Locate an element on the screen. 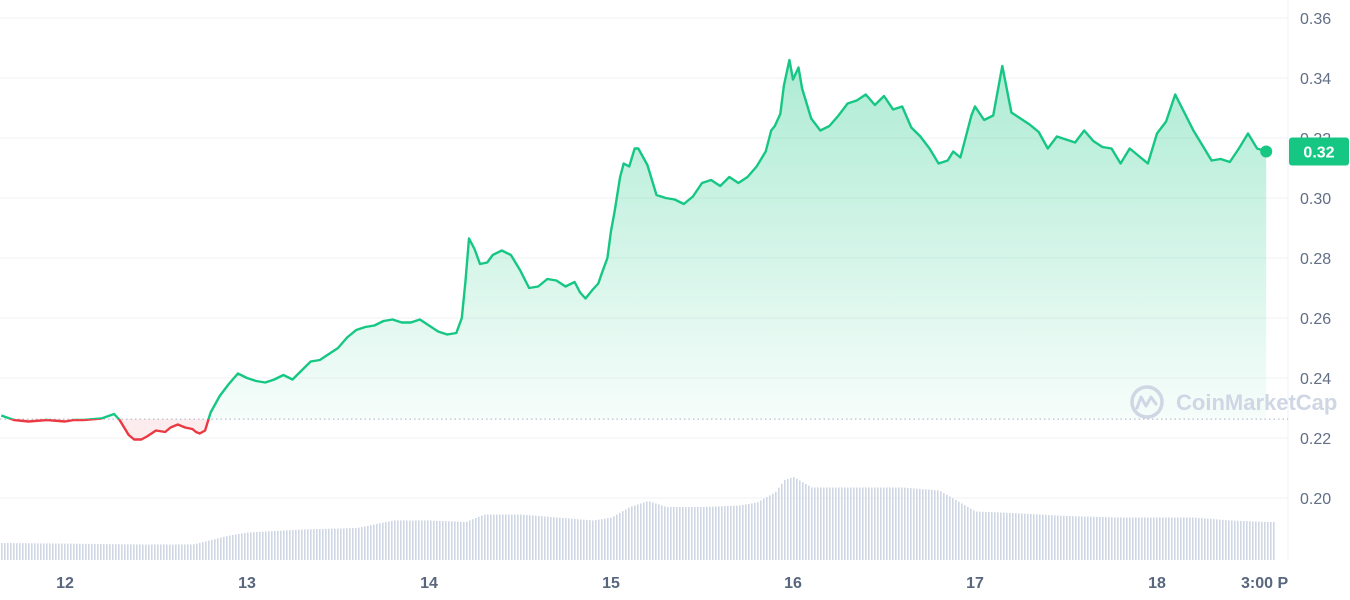 Image resolution: width=1350 pixels, height=600 pixels. current-price-badge: 0.32 is located at coordinates (1319, 151).